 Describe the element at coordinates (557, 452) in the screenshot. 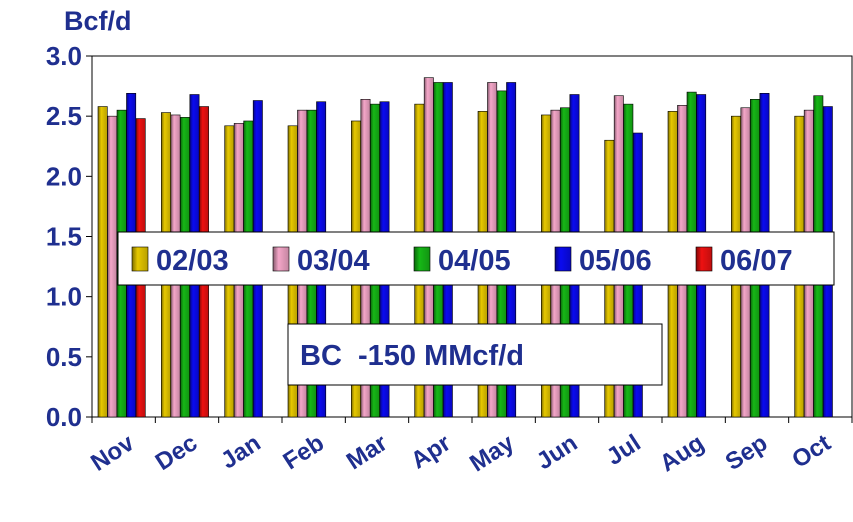

I see `x-tick-label: Jun` at that location.